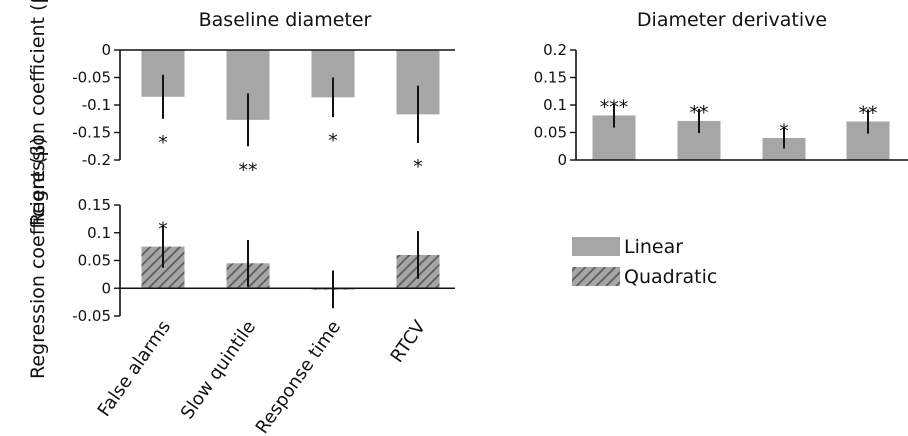 Image resolution: width=908 pixels, height=436 pixels. I want to click on plot-area: *****0-0.05-0.1-0.15-0.2, so click(263, 111).